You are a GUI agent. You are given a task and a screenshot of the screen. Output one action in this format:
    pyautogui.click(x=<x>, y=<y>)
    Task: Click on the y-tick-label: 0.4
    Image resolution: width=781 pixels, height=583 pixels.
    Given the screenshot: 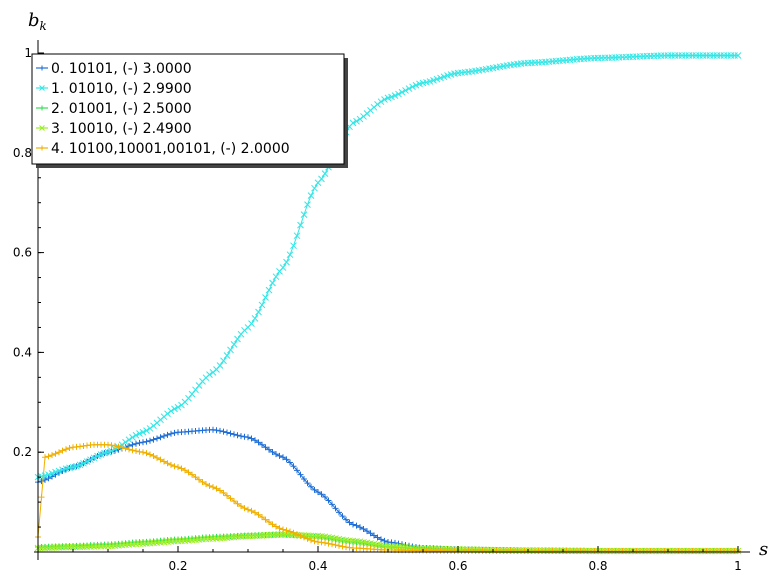 What is the action you would take?
    pyautogui.click(x=22, y=352)
    